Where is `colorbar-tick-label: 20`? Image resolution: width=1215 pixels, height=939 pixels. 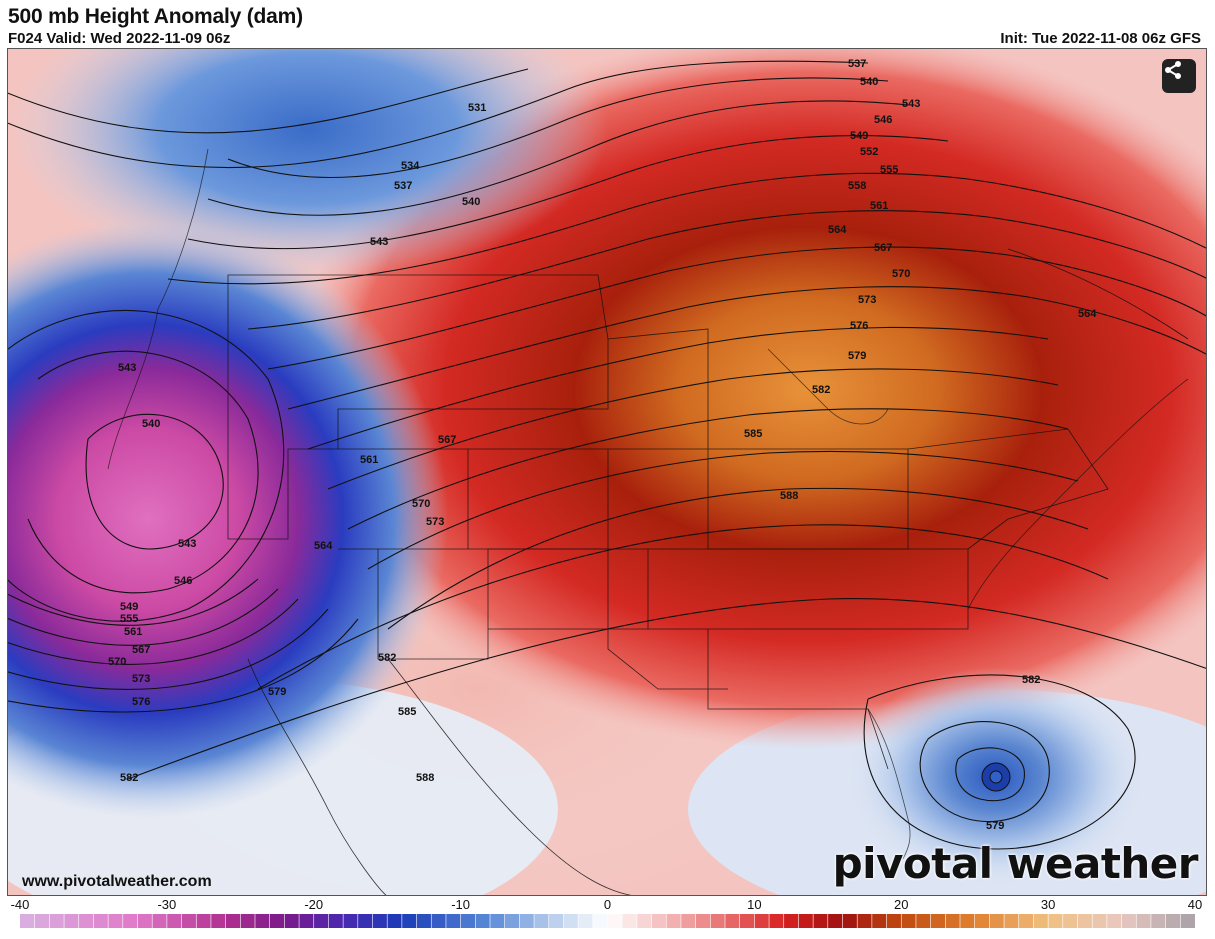
colorbar-tick-label: 20 is located at coordinates (901, 904).